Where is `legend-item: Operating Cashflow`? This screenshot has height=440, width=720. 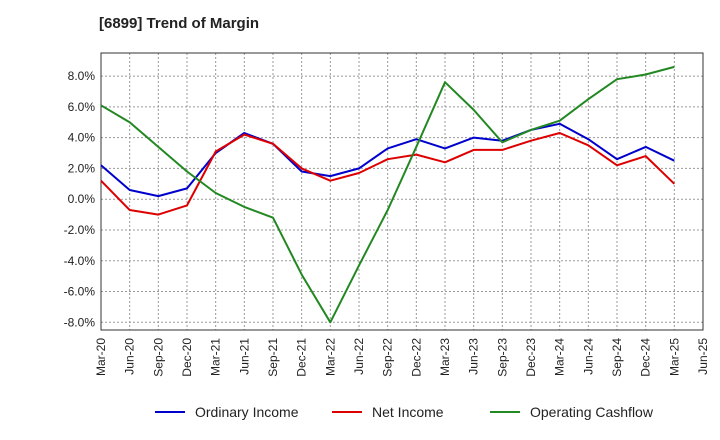 legend-item: Operating Cashflow is located at coordinates (571, 412).